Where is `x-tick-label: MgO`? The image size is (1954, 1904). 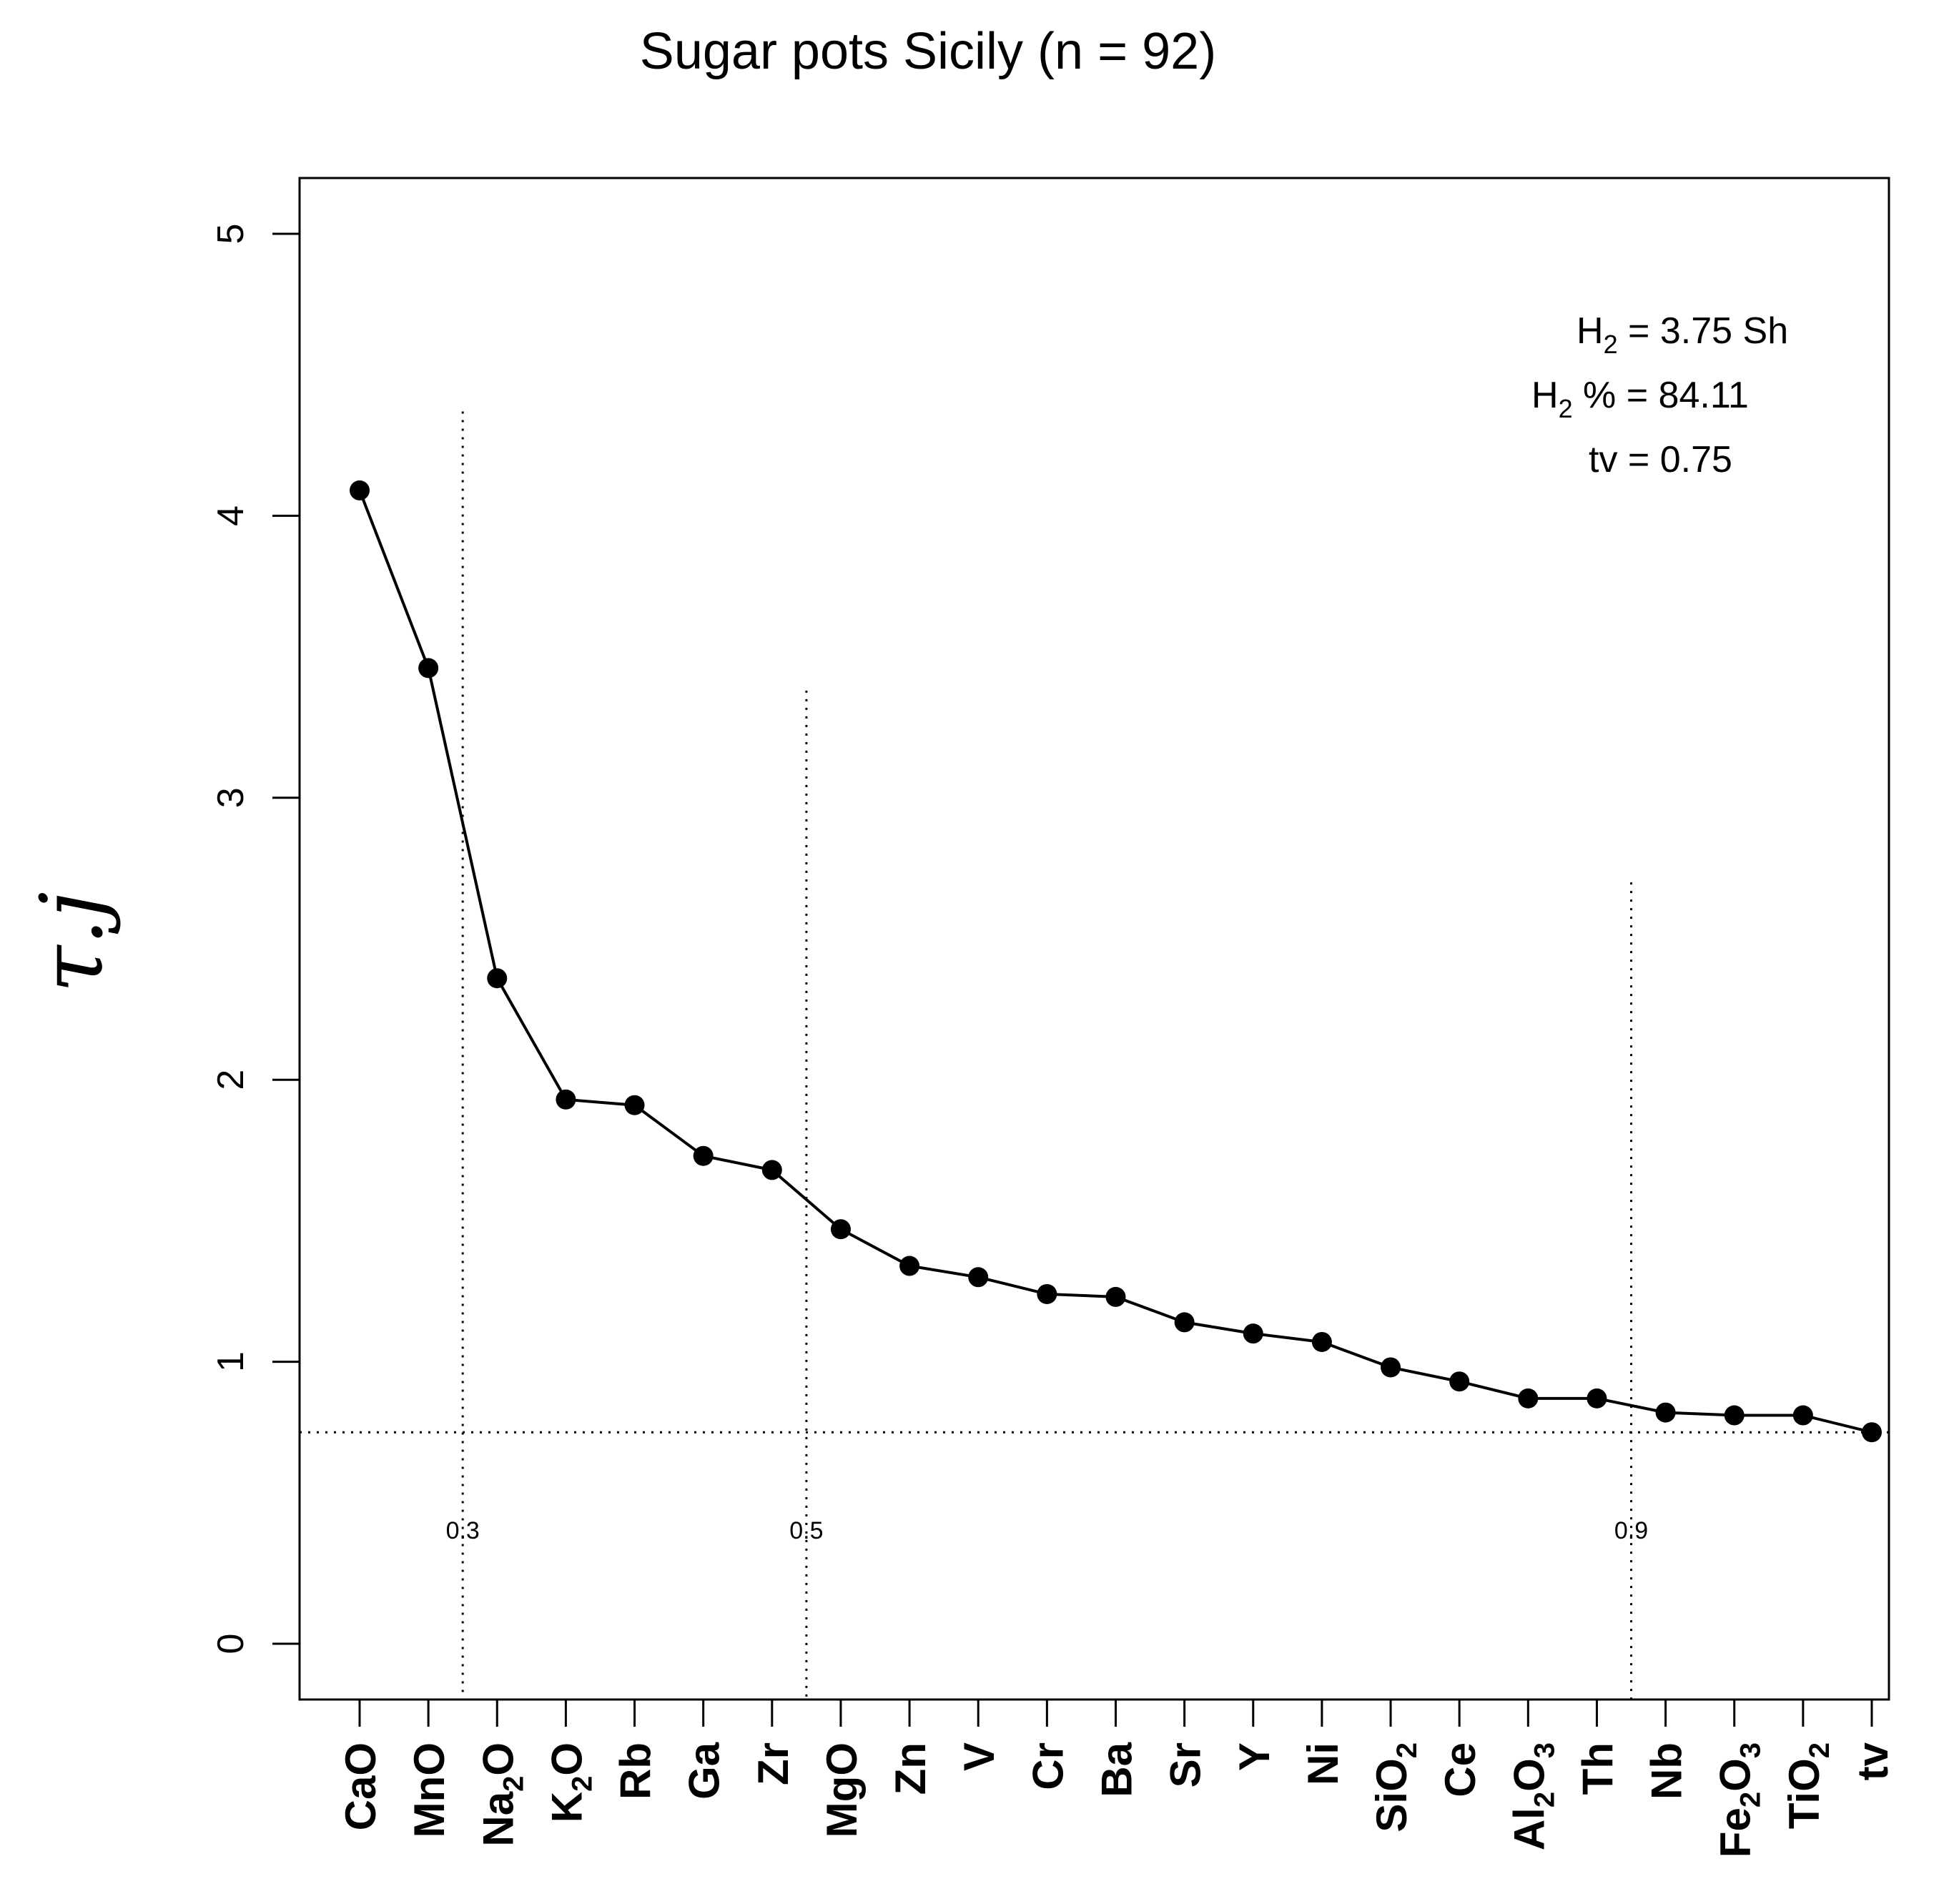
x-tick-label: MgO is located at coordinates (842, 1790).